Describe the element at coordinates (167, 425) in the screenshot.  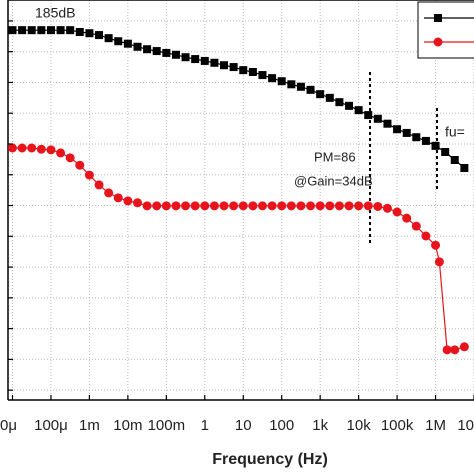
I see `x-tick-label: 100m` at that location.